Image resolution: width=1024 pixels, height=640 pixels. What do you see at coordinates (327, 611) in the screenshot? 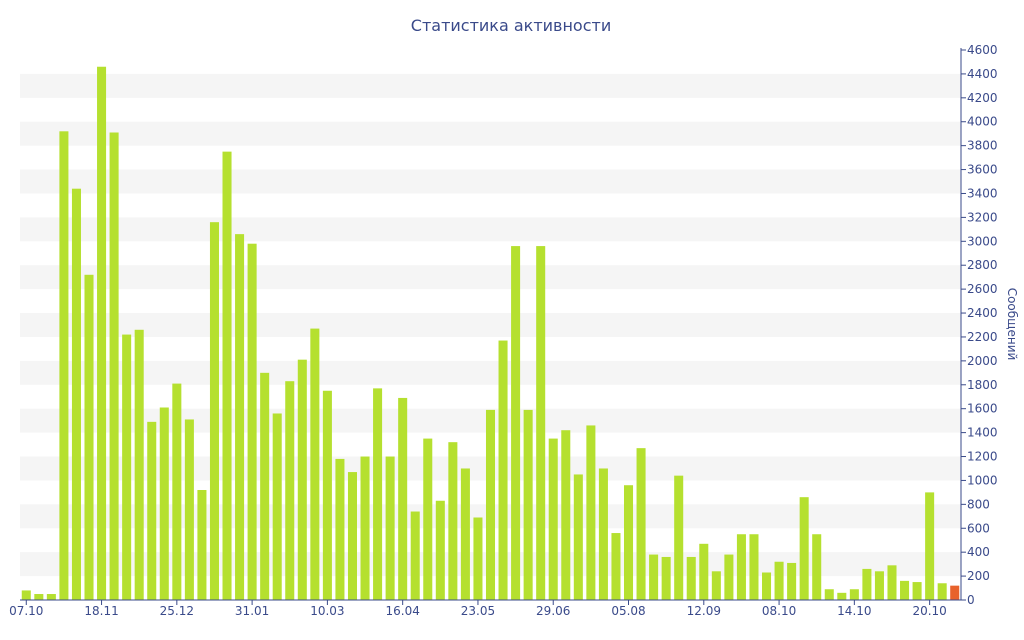
I see `x-tick-label: 10.03` at bounding box center [327, 611].